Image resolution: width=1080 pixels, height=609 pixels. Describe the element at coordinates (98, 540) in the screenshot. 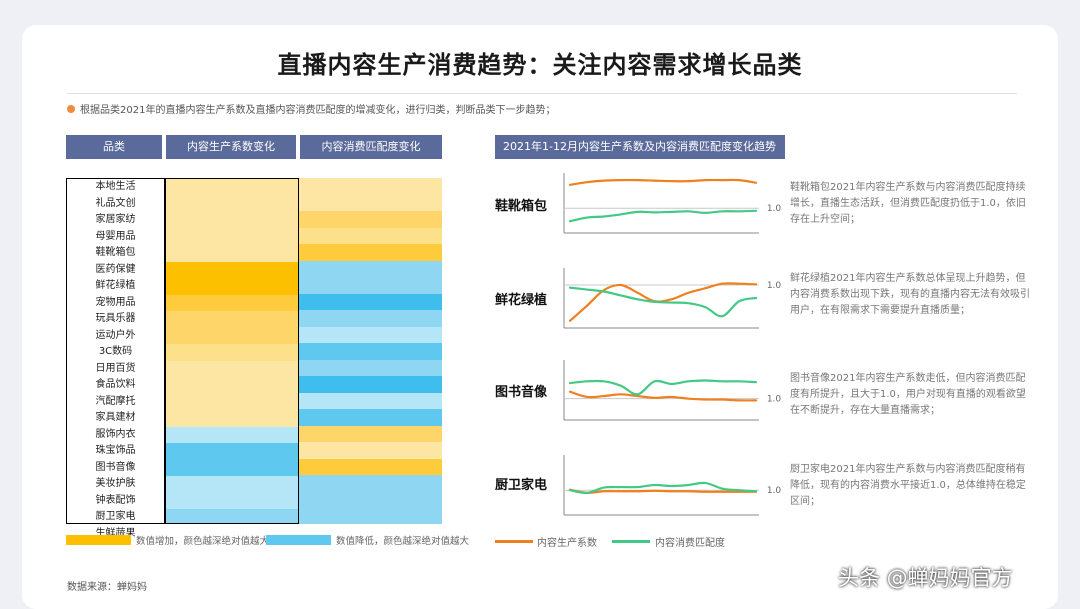

I see `legend-increase-swatch` at that location.